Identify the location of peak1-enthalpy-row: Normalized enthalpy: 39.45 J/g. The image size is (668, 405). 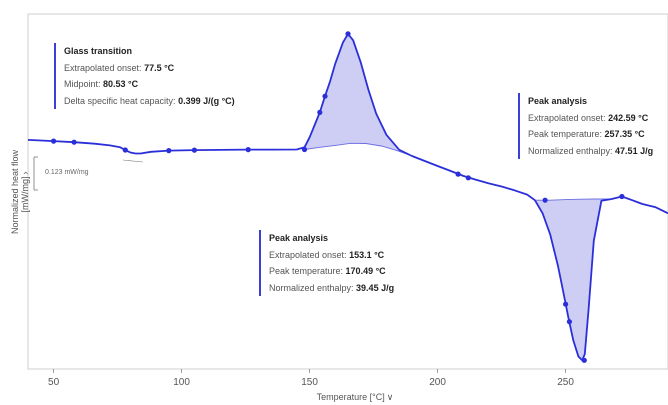
(332, 287).